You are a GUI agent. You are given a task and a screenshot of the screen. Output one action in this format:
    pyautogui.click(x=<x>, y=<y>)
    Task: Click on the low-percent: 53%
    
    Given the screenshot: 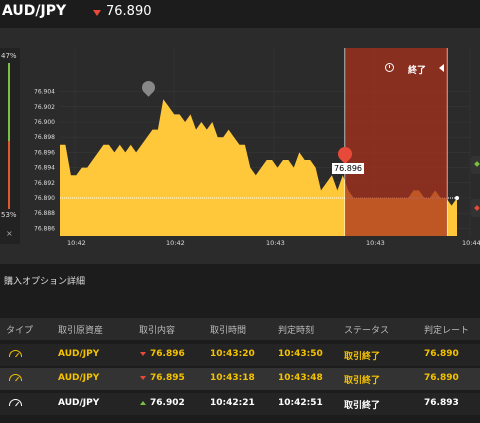 What is the action you would take?
    pyautogui.click(x=9, y=215)
    